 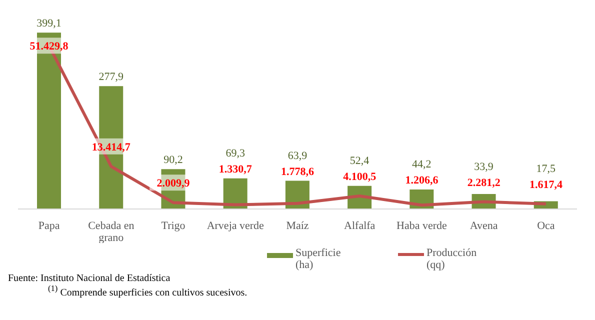 I want to click on legend-label: Superficie (ha), so click(x=319, y=259).